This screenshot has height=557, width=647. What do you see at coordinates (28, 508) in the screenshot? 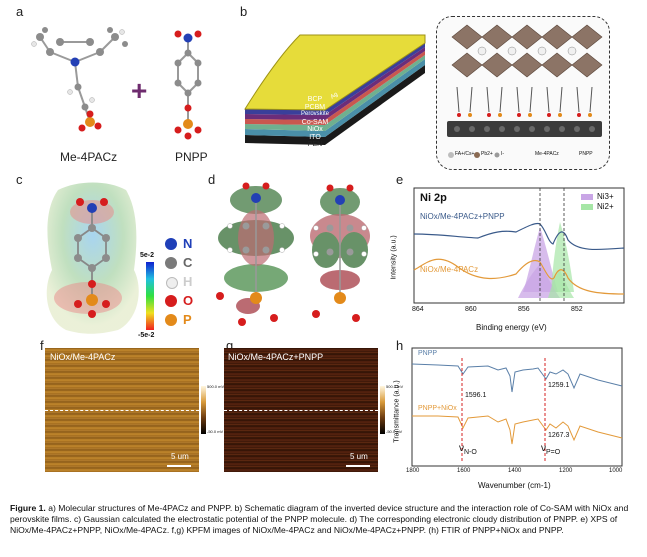
I see `figure-caption-lead: Figure 1.` at bounding box center [28, 508].